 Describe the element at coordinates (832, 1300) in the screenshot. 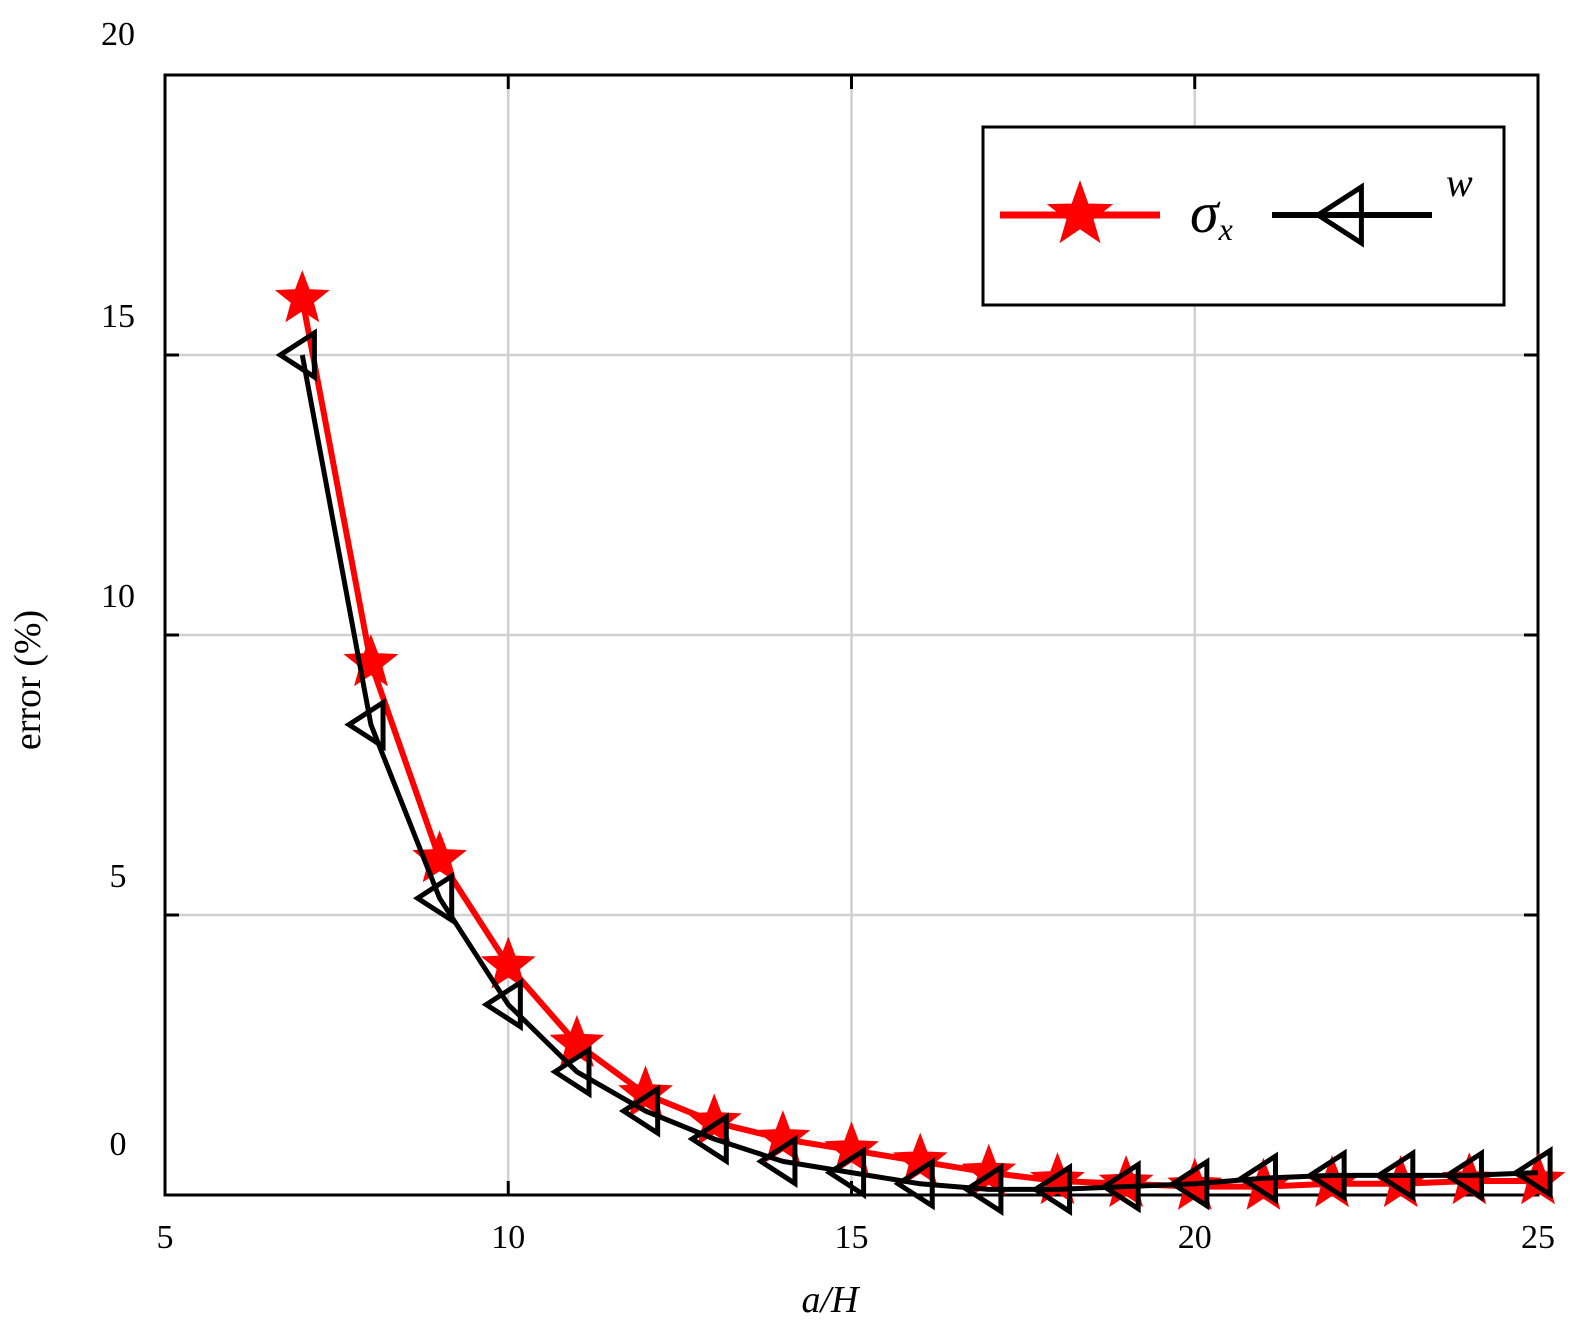

I see `x-axis-title: a/H` at that location.